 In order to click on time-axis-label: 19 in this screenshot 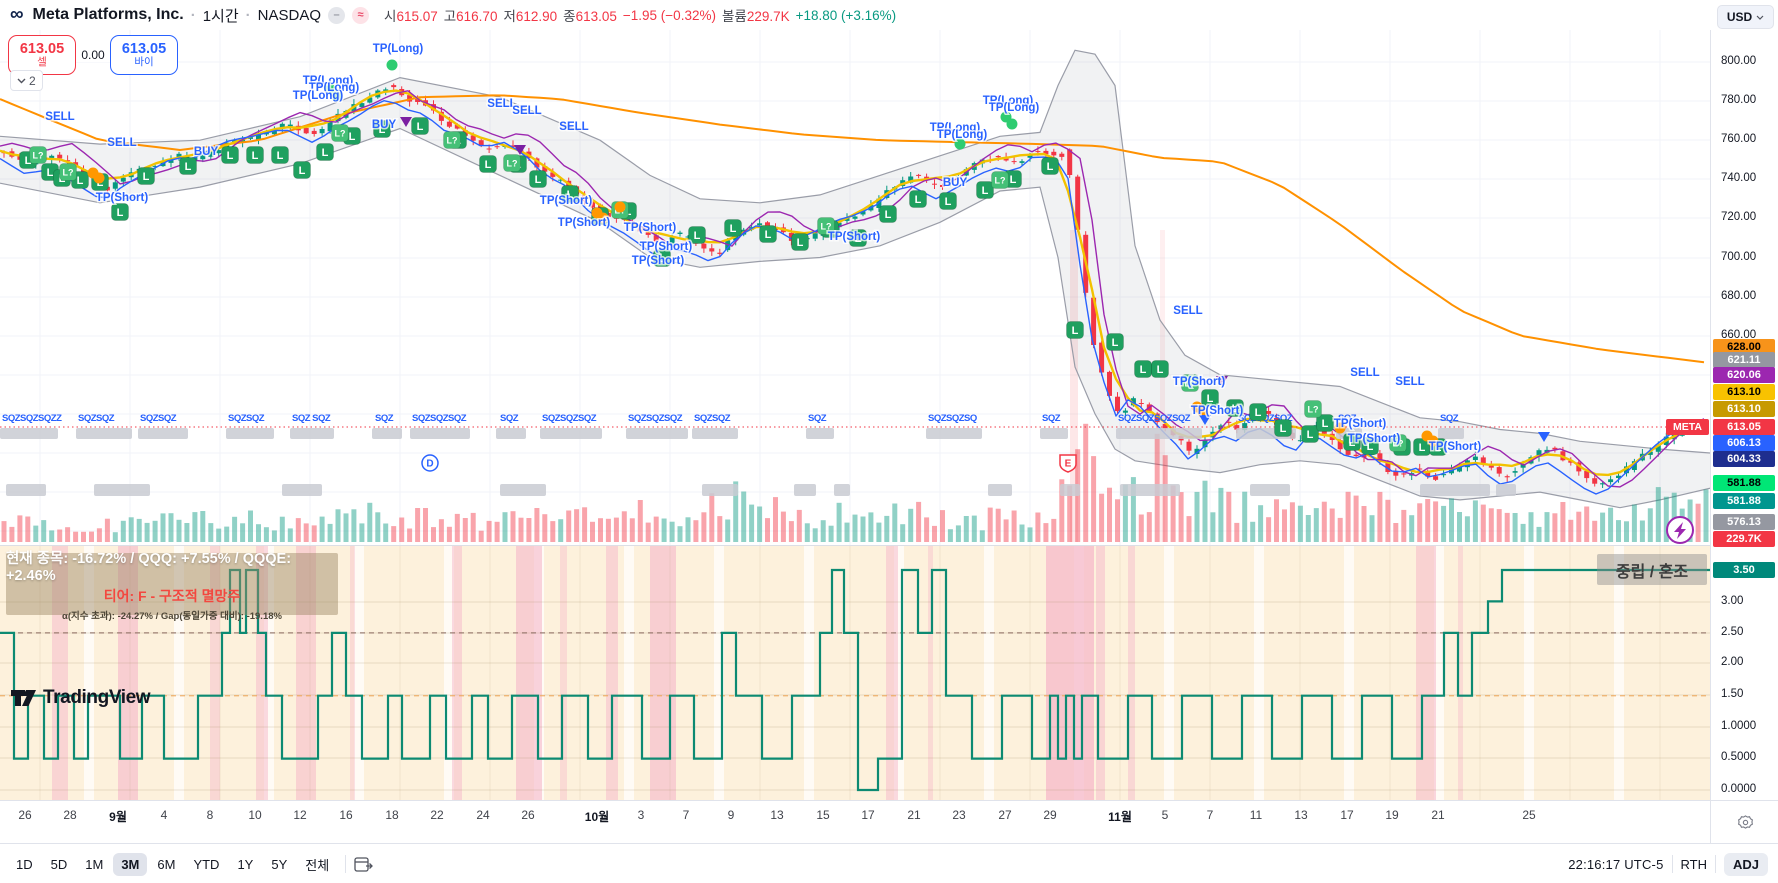, I will do `click(1392, 815)`.